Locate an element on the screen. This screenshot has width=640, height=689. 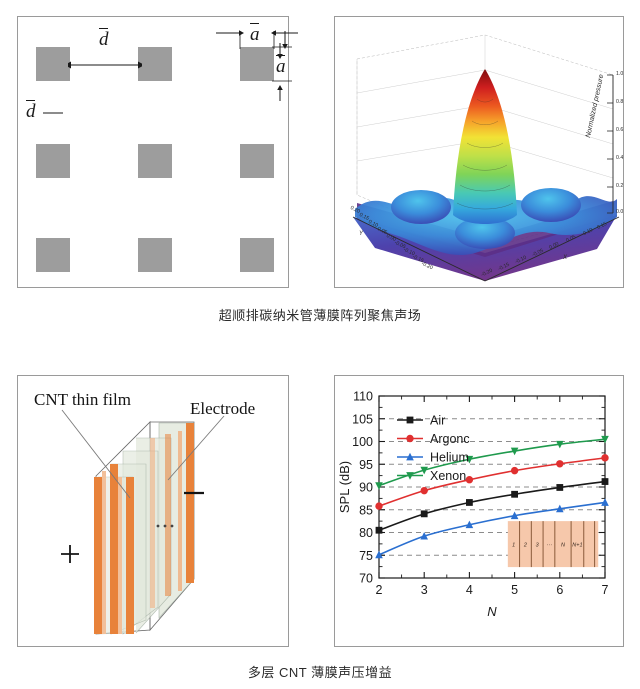
z-tick-label: 0.6 is located at coordinates (619, 130).